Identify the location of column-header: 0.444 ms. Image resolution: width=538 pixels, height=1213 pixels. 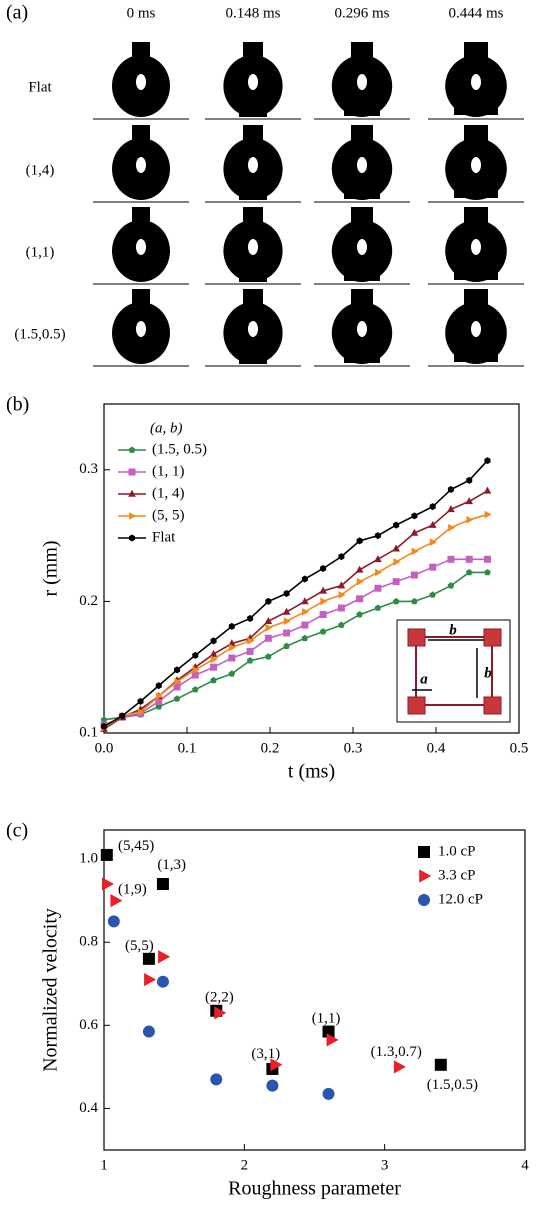
(475, 13).